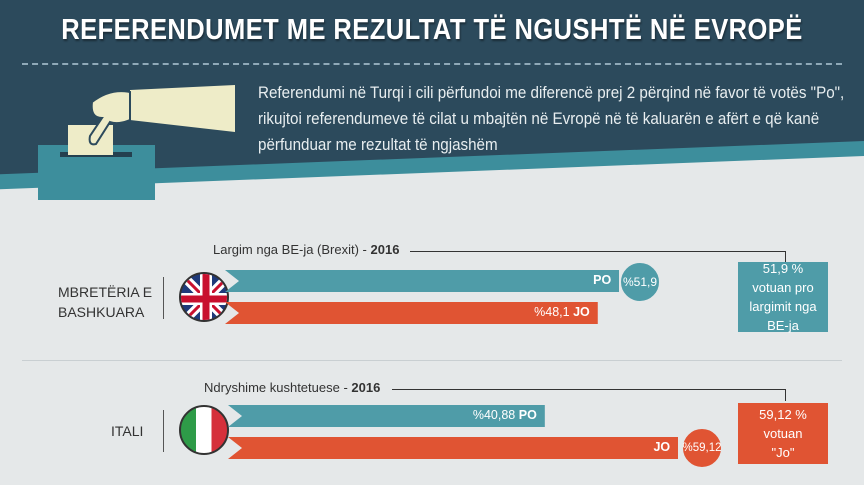 The width and height of the screenshot is (864, 485). What do you see at coordinates (702, 448) in the screenshot?
I see `italy-jo-percent-bubble: %59,12` at bounding box center [702, 448].